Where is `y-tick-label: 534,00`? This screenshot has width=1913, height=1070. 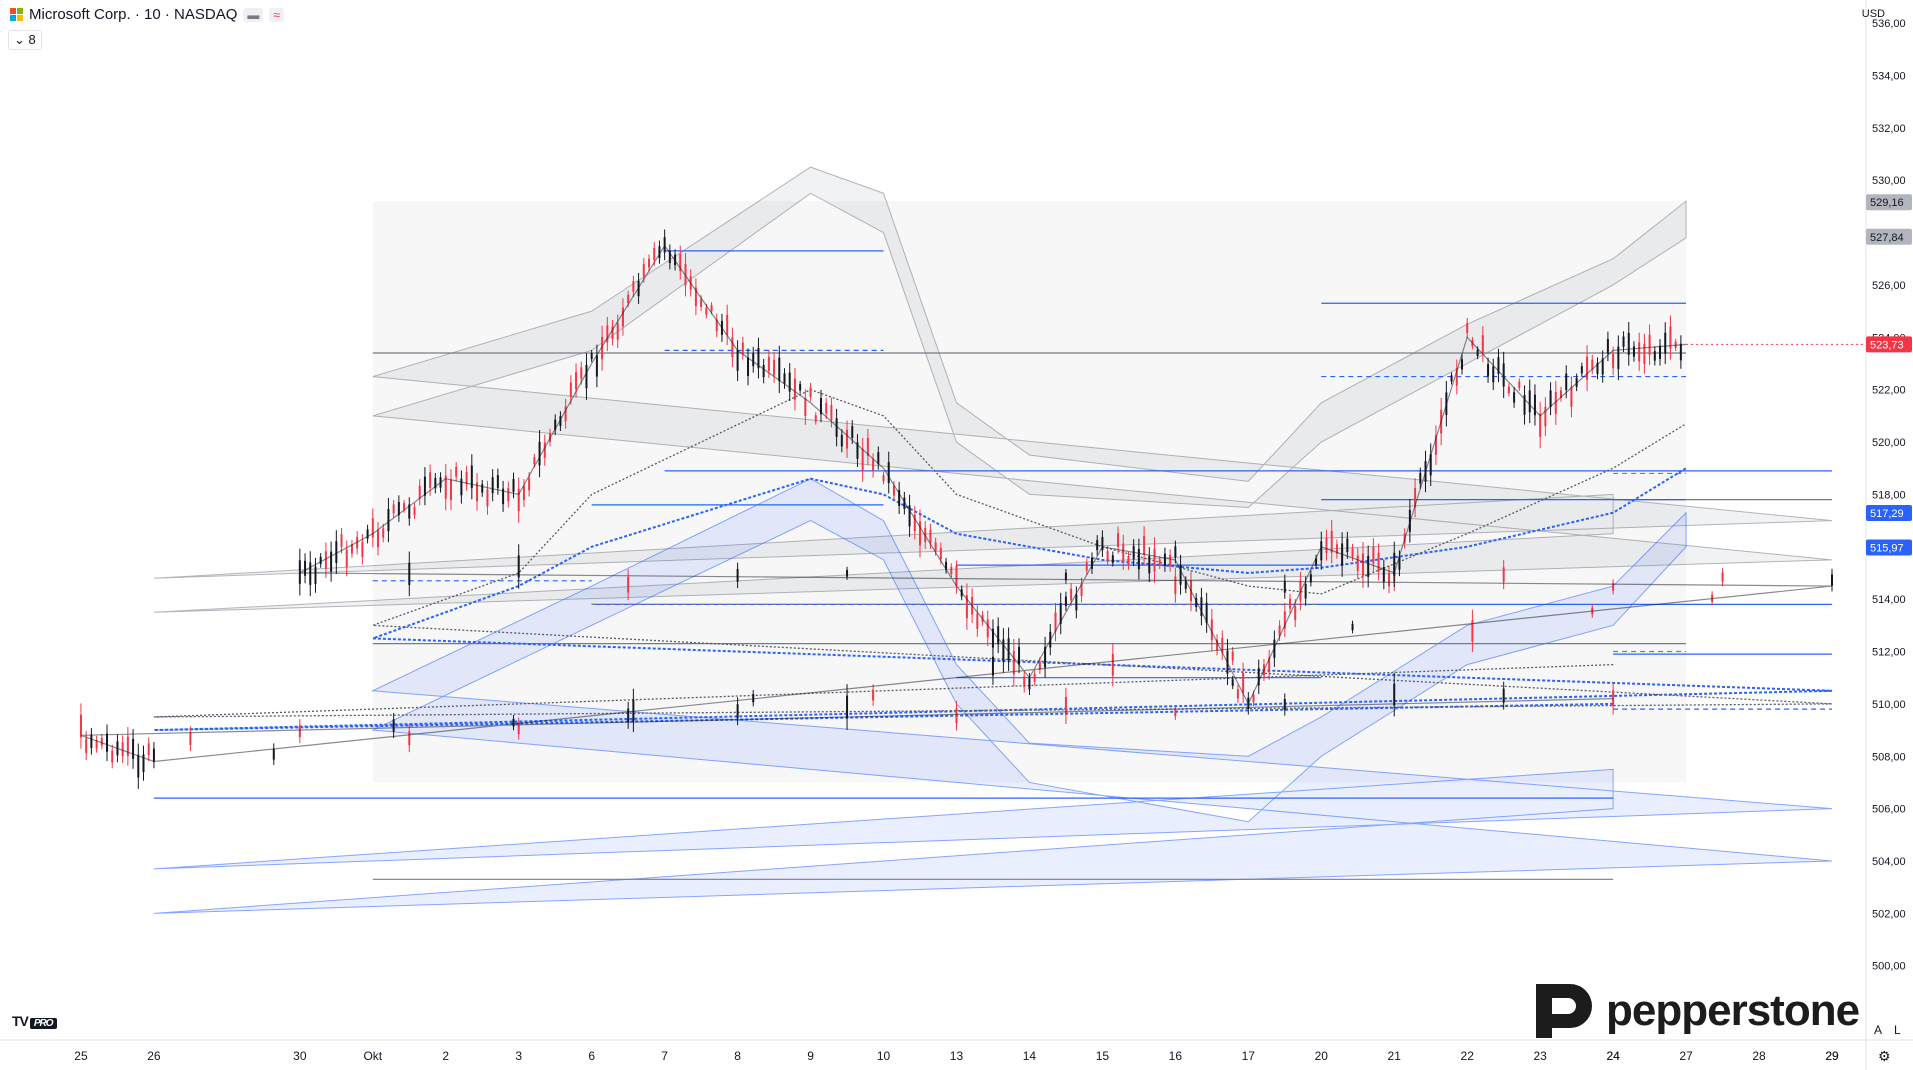
y-tick-label: 534,00 is located at coordinates (1889, 76).